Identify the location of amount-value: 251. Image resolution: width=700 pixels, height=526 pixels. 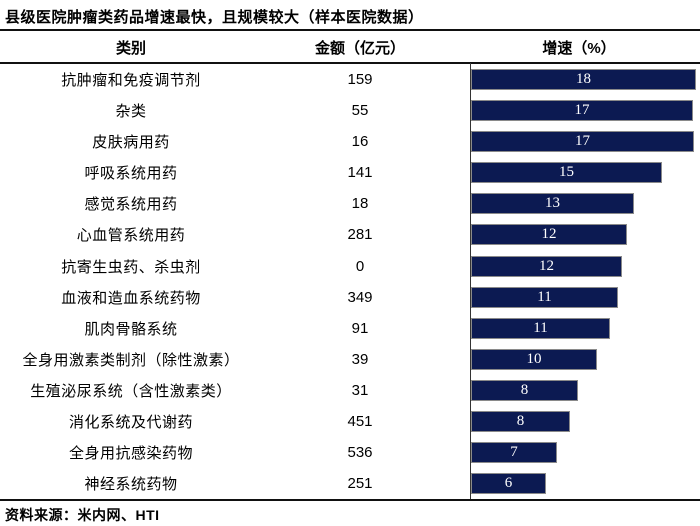
(360, 484).